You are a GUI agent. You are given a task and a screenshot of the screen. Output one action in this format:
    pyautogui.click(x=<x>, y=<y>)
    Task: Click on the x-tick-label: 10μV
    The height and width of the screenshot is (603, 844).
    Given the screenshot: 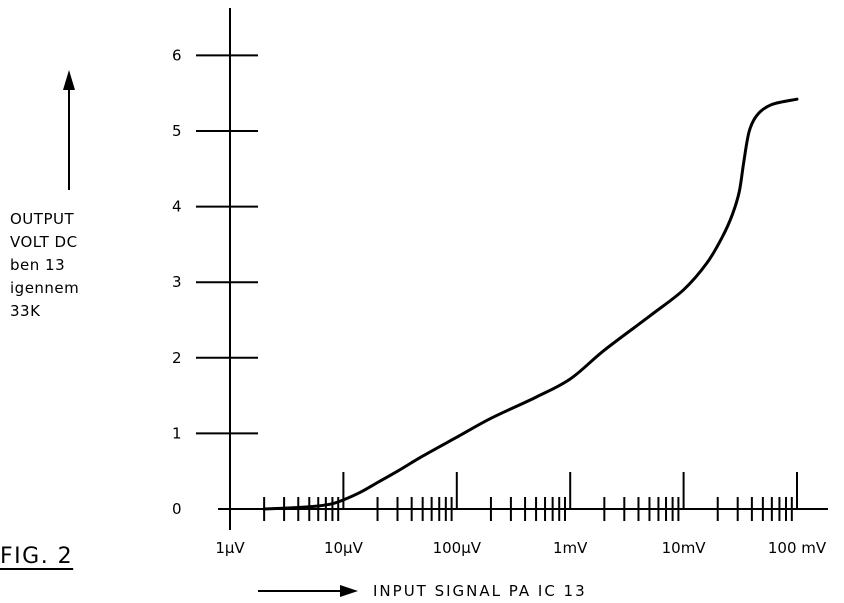 What is the action you would take?
    pyautogui.click(x=344, y=548)
    